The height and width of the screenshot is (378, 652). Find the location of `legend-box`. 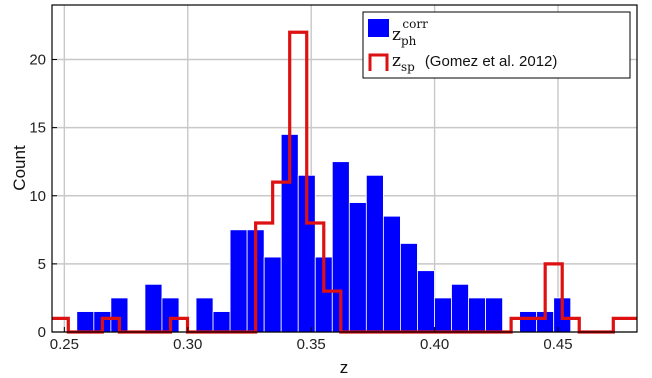

legend-box is located at coordinates (496, 45).